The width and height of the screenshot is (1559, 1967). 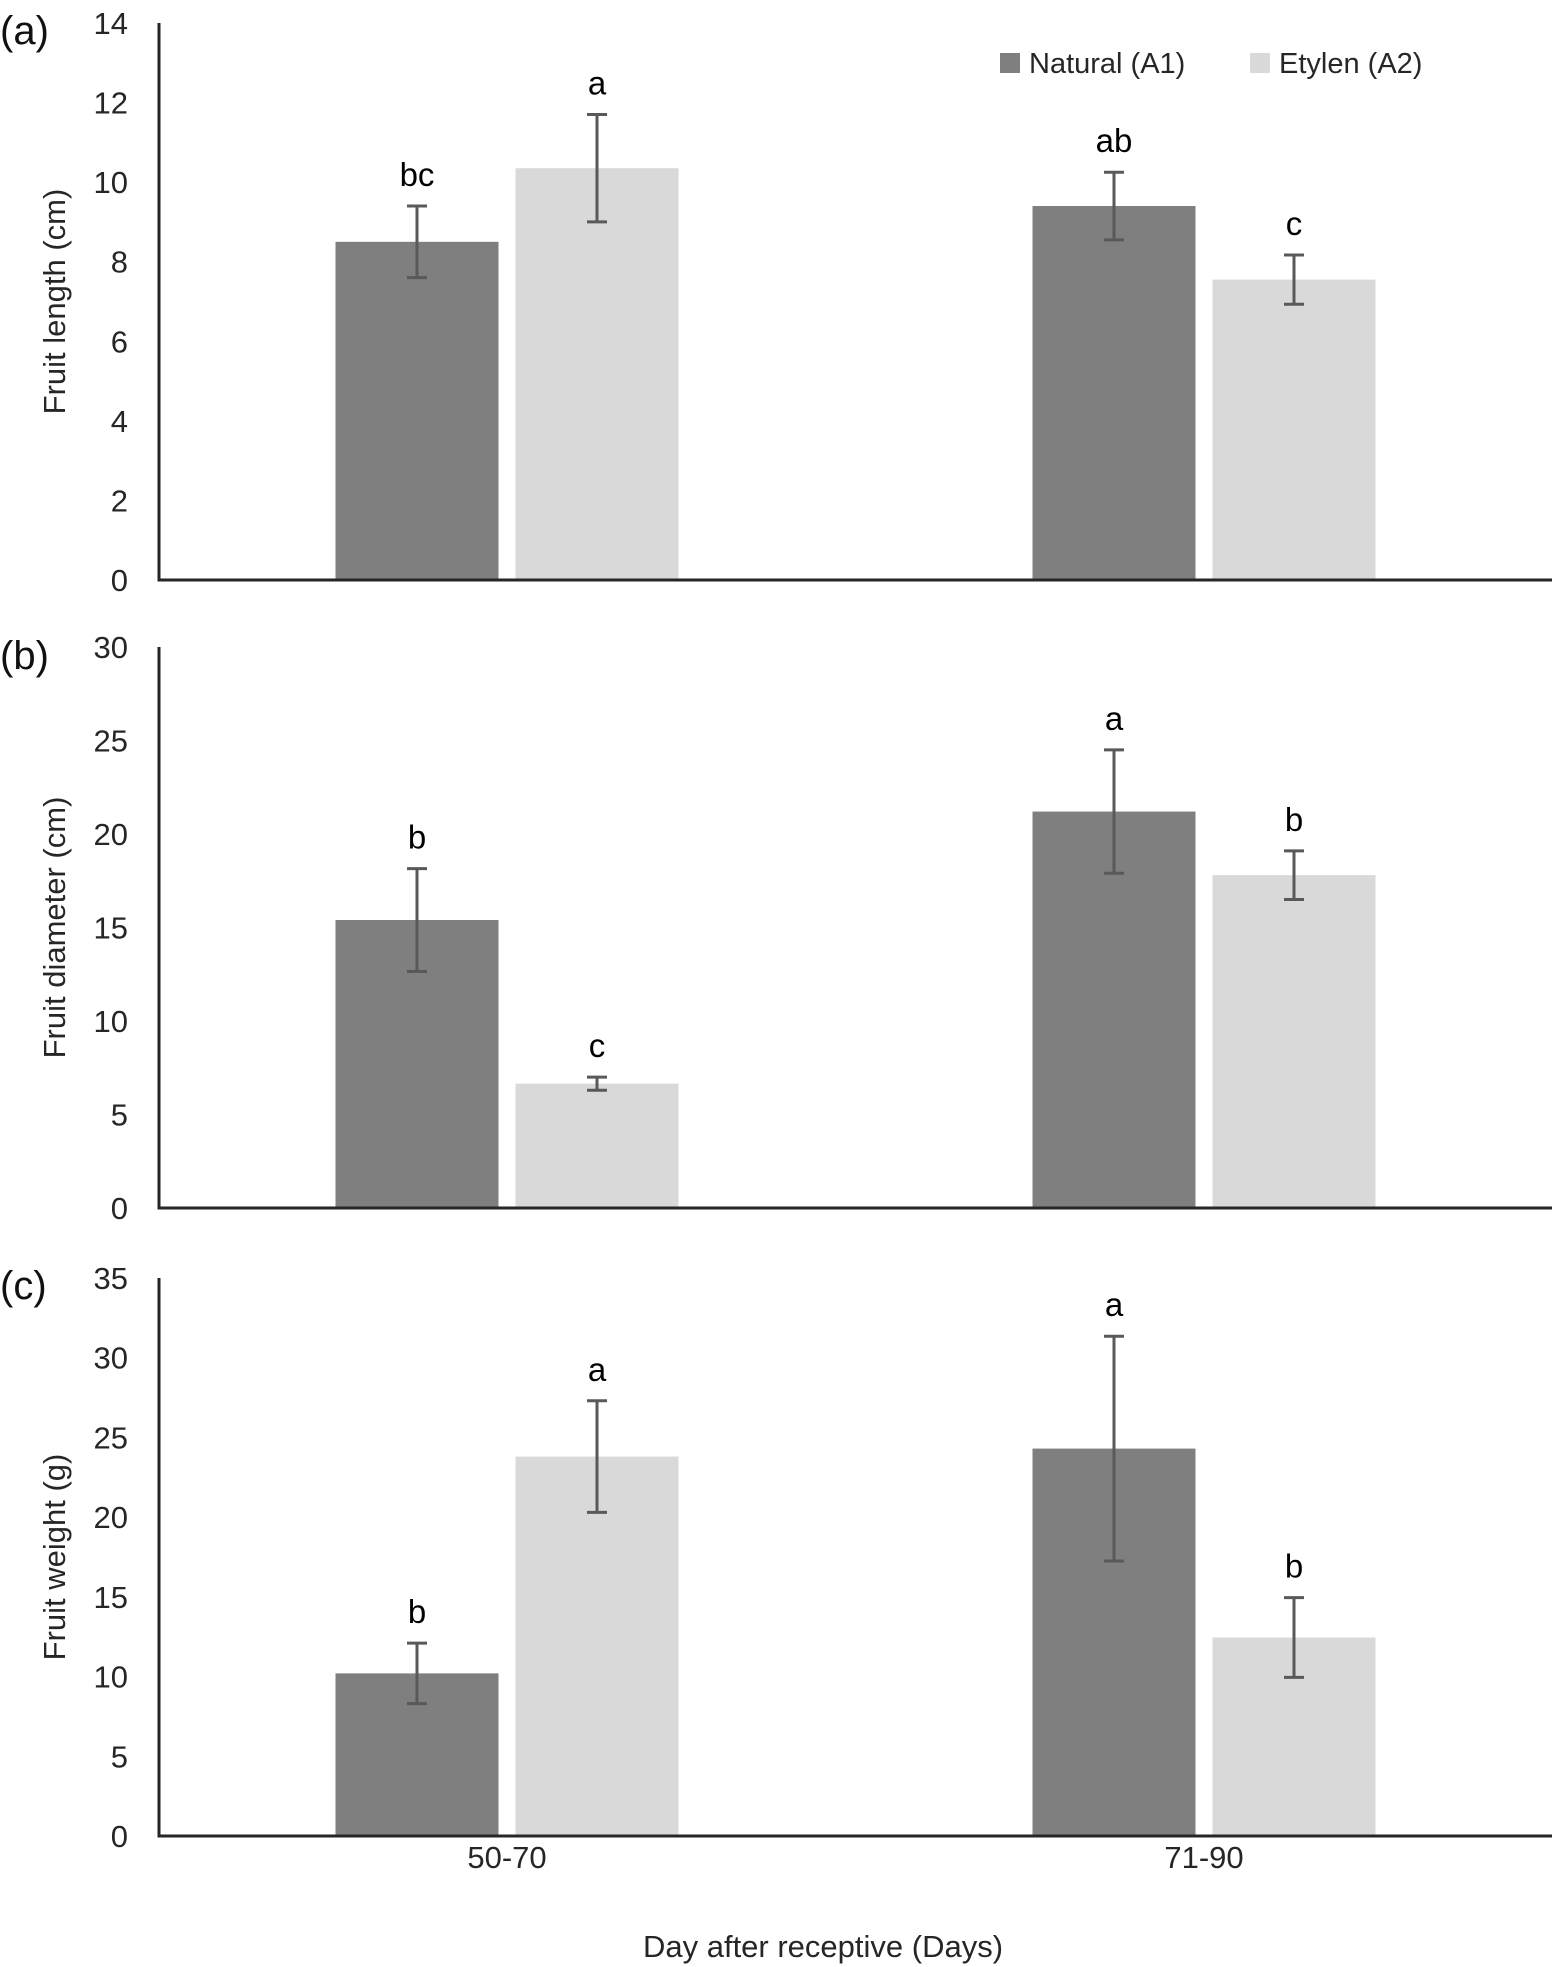 What do you see at coordinates (1114, 140) in the screenshot?
I see `significance-letter: ab` at bounding box center [1114, 140].